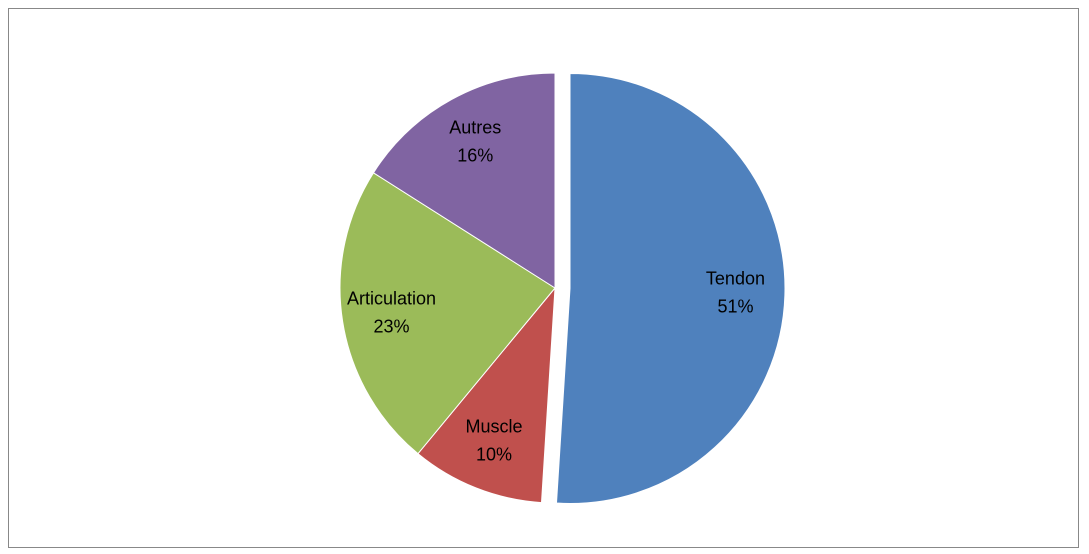  Describe the element at coordinates (735, 278) in the screenshot. I see `slice-label: Tendon` at that location.